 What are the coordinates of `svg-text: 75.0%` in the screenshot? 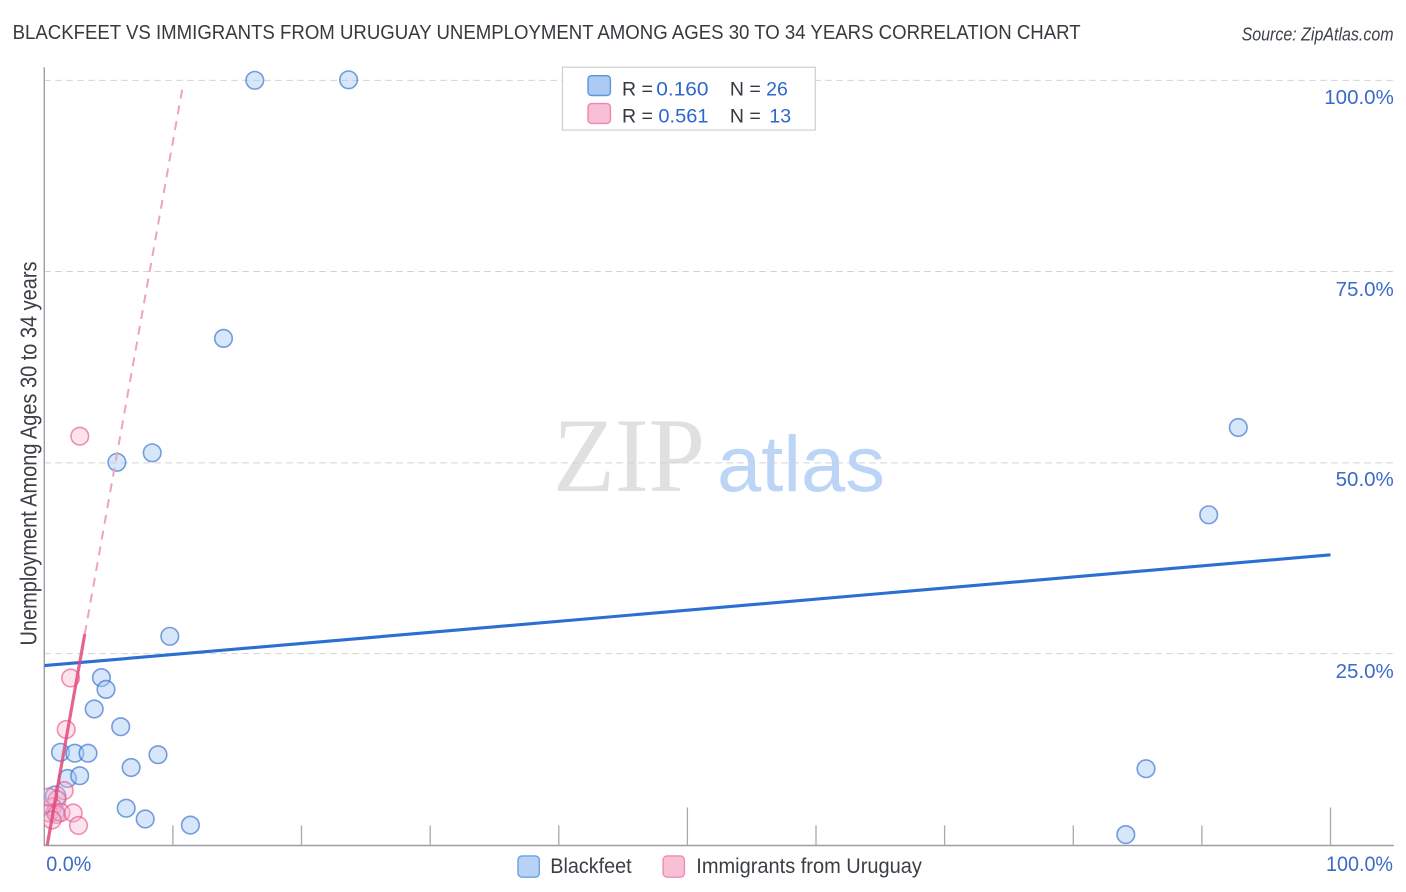 It's located at (1365, 289).